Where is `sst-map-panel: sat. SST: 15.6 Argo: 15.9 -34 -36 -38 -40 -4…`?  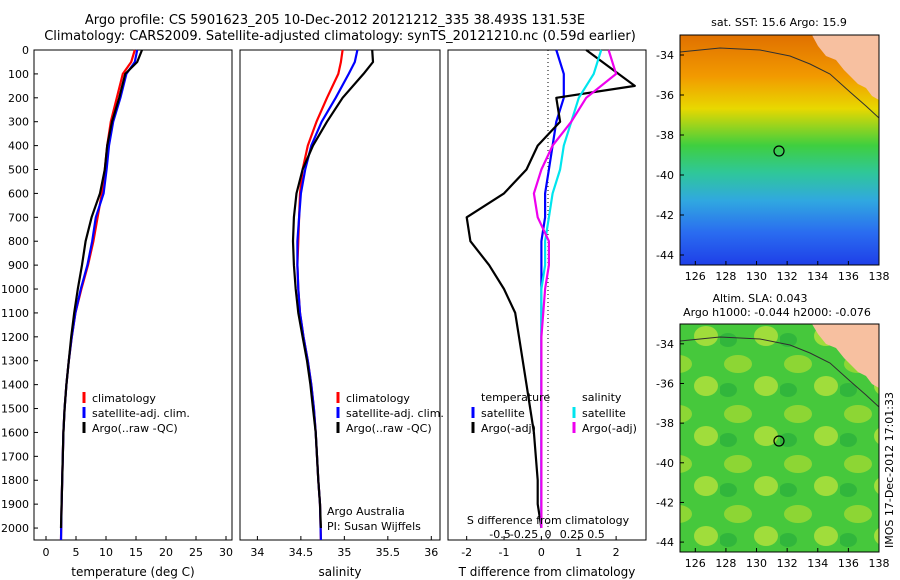
sst-map-panel: sat. SST: 15.6 Argo: 15.9 -34 -36 -38 -40 -4… is located at coordinates (772, 149).